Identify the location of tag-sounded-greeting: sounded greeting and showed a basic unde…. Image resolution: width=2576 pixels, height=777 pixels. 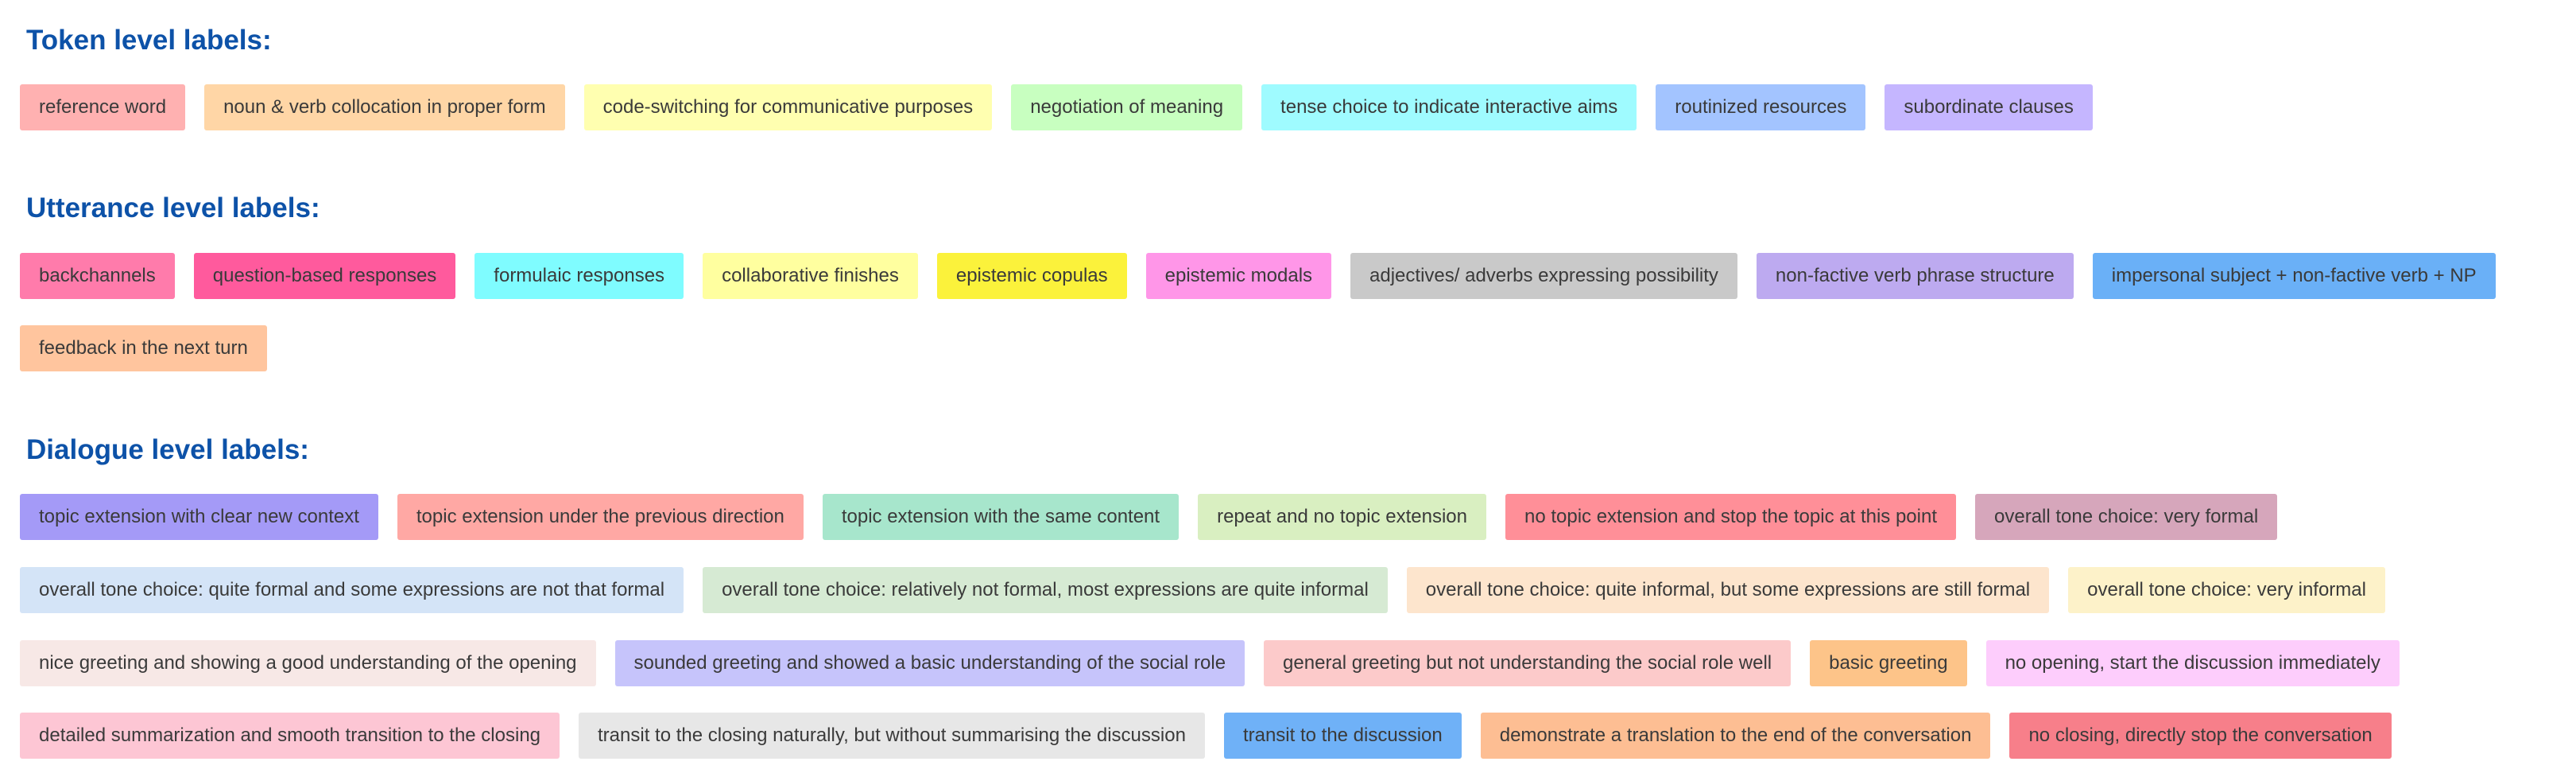
(930, 663).